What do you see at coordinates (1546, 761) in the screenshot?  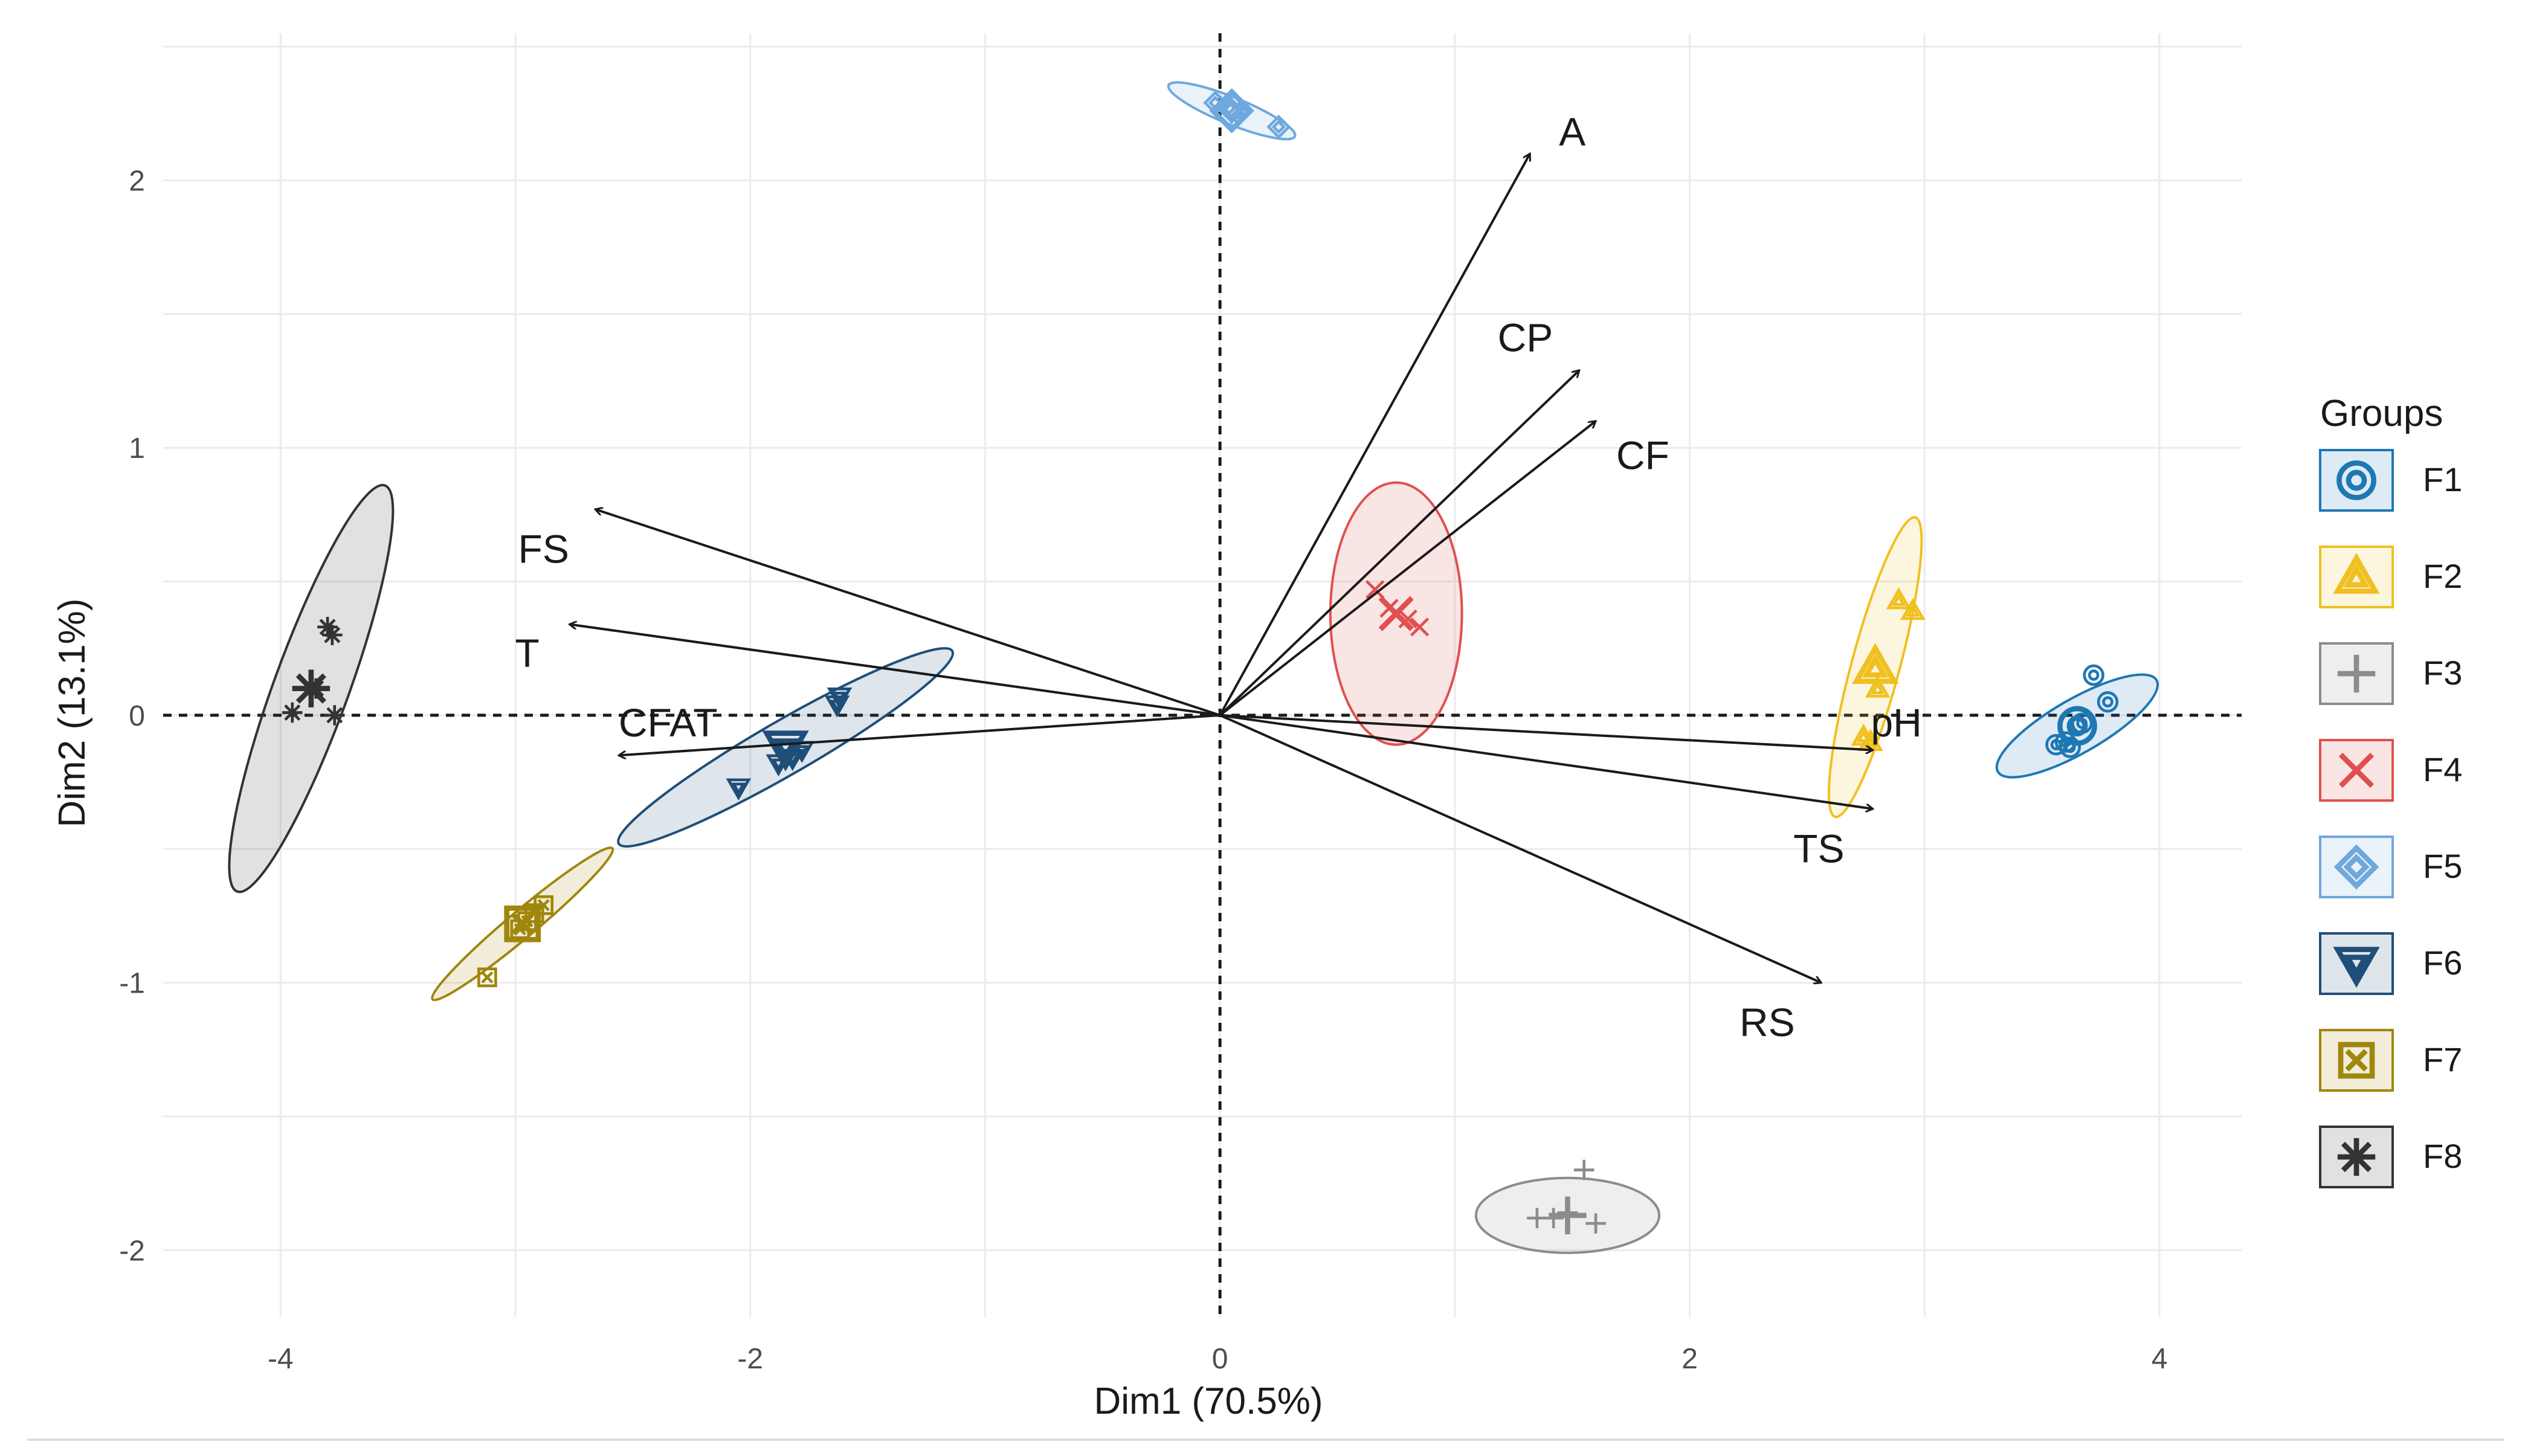 I see `arrow-ts` at bounding box center [1546, 761].